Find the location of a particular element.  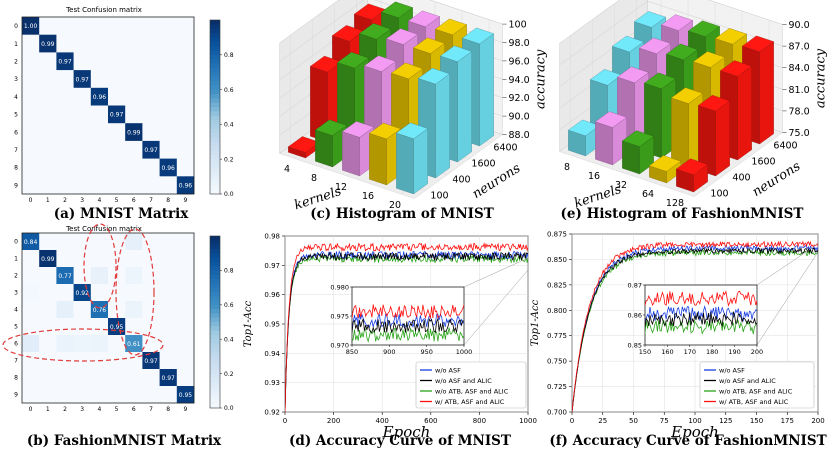

series-line is located at coordinates (695, 326).